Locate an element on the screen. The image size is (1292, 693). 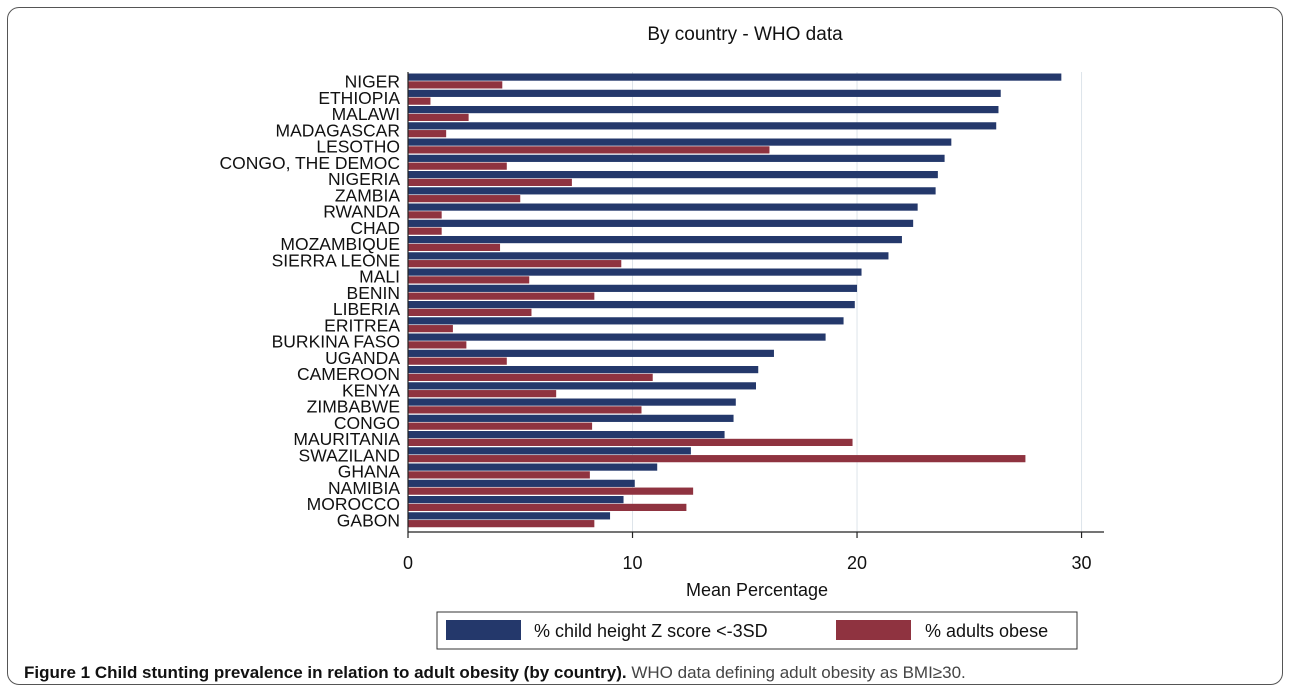
x-axis-label: Mean Percentage is located at coordinates (757, 590).